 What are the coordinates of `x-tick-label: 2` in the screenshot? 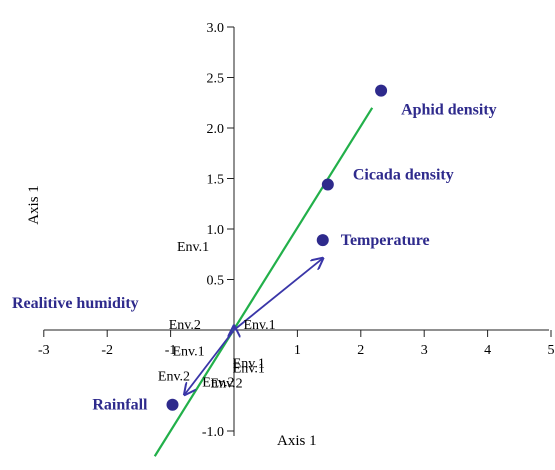 It's located at (360, 350).